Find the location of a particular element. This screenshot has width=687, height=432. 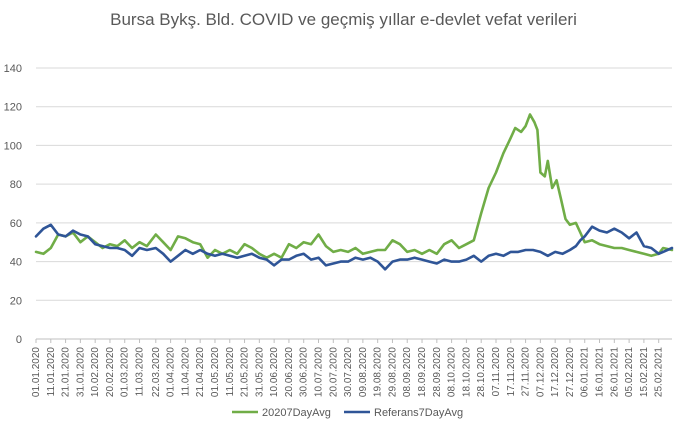

y-tick-label: 120 is located at coordinates (13, 108).